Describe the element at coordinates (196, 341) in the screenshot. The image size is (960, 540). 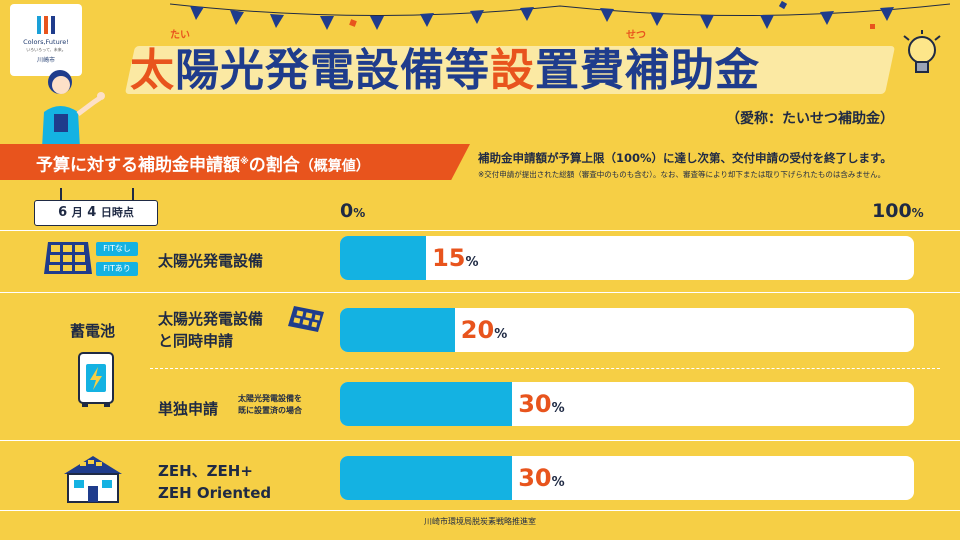
I see `row-label-simultaneous-line2: と同時申請` at that location.